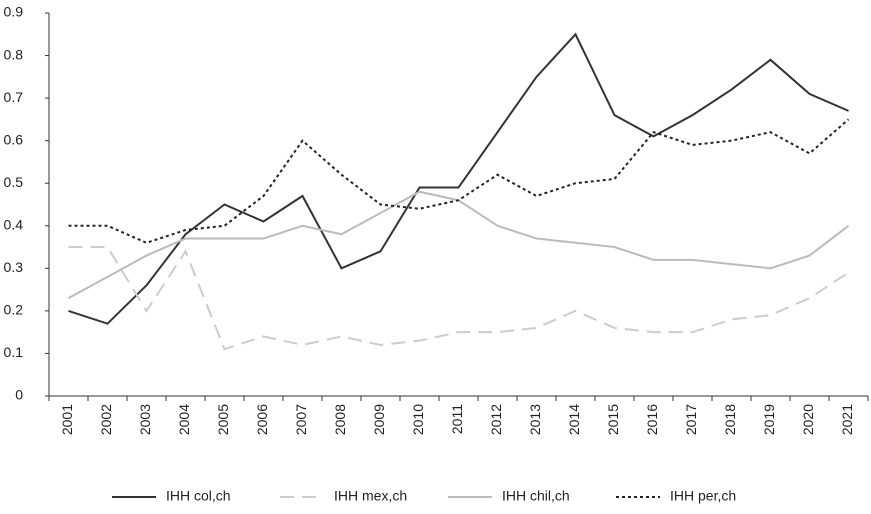 The image size is (871, 514). I want to click on x-tick-label: 2003, so click(145, 419).